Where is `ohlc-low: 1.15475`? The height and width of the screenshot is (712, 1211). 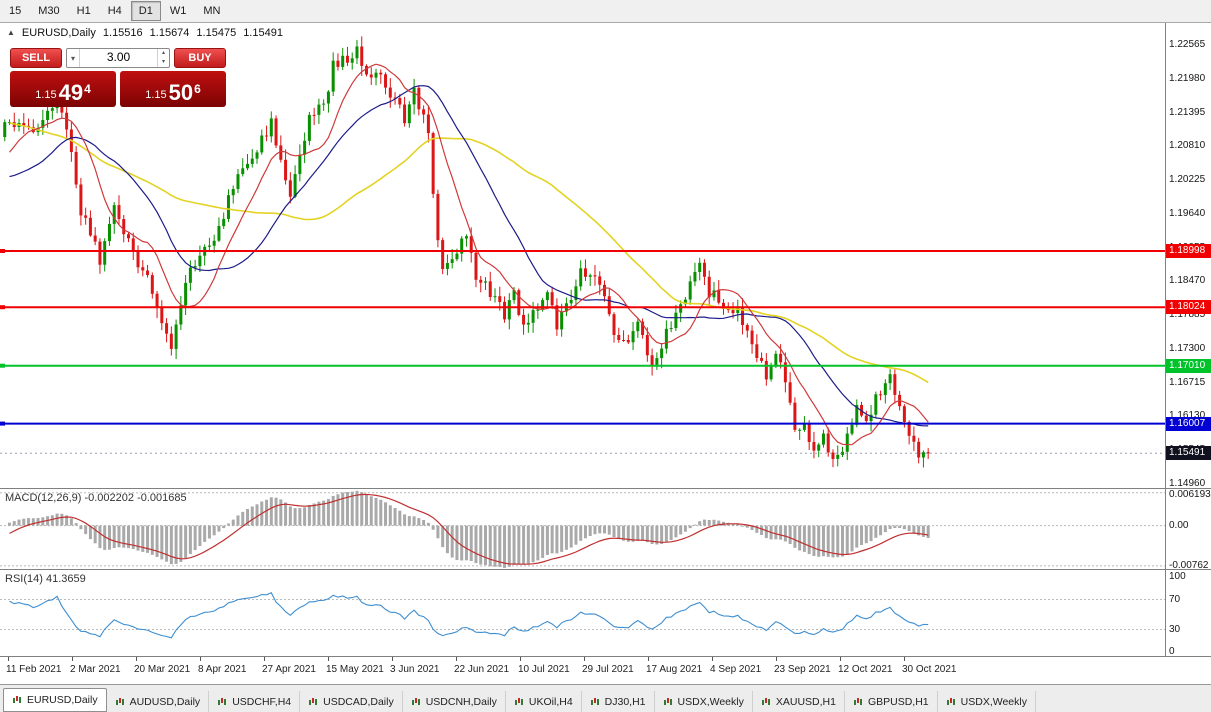 ohlc-low: 1.15475 is located at coordinates (216, 33).